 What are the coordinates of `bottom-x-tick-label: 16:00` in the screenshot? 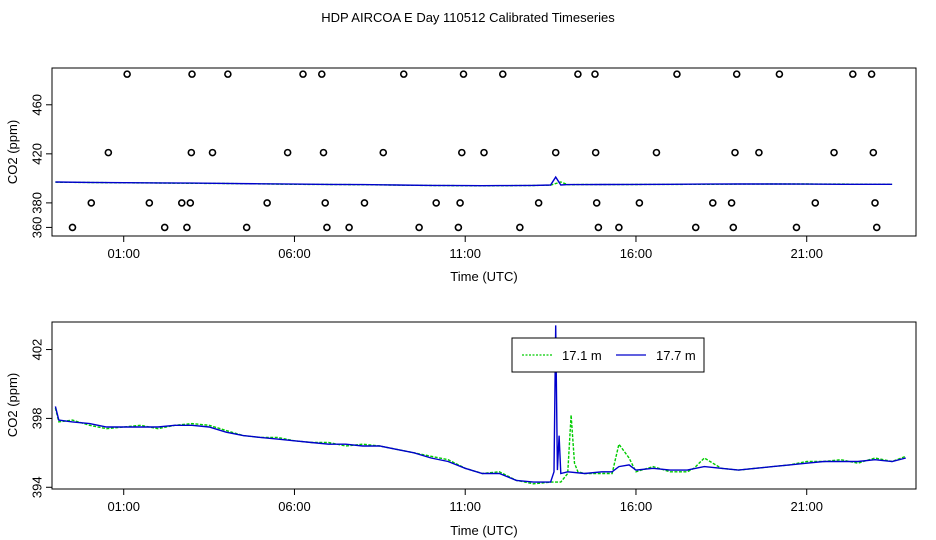 It's located at (636, 506).